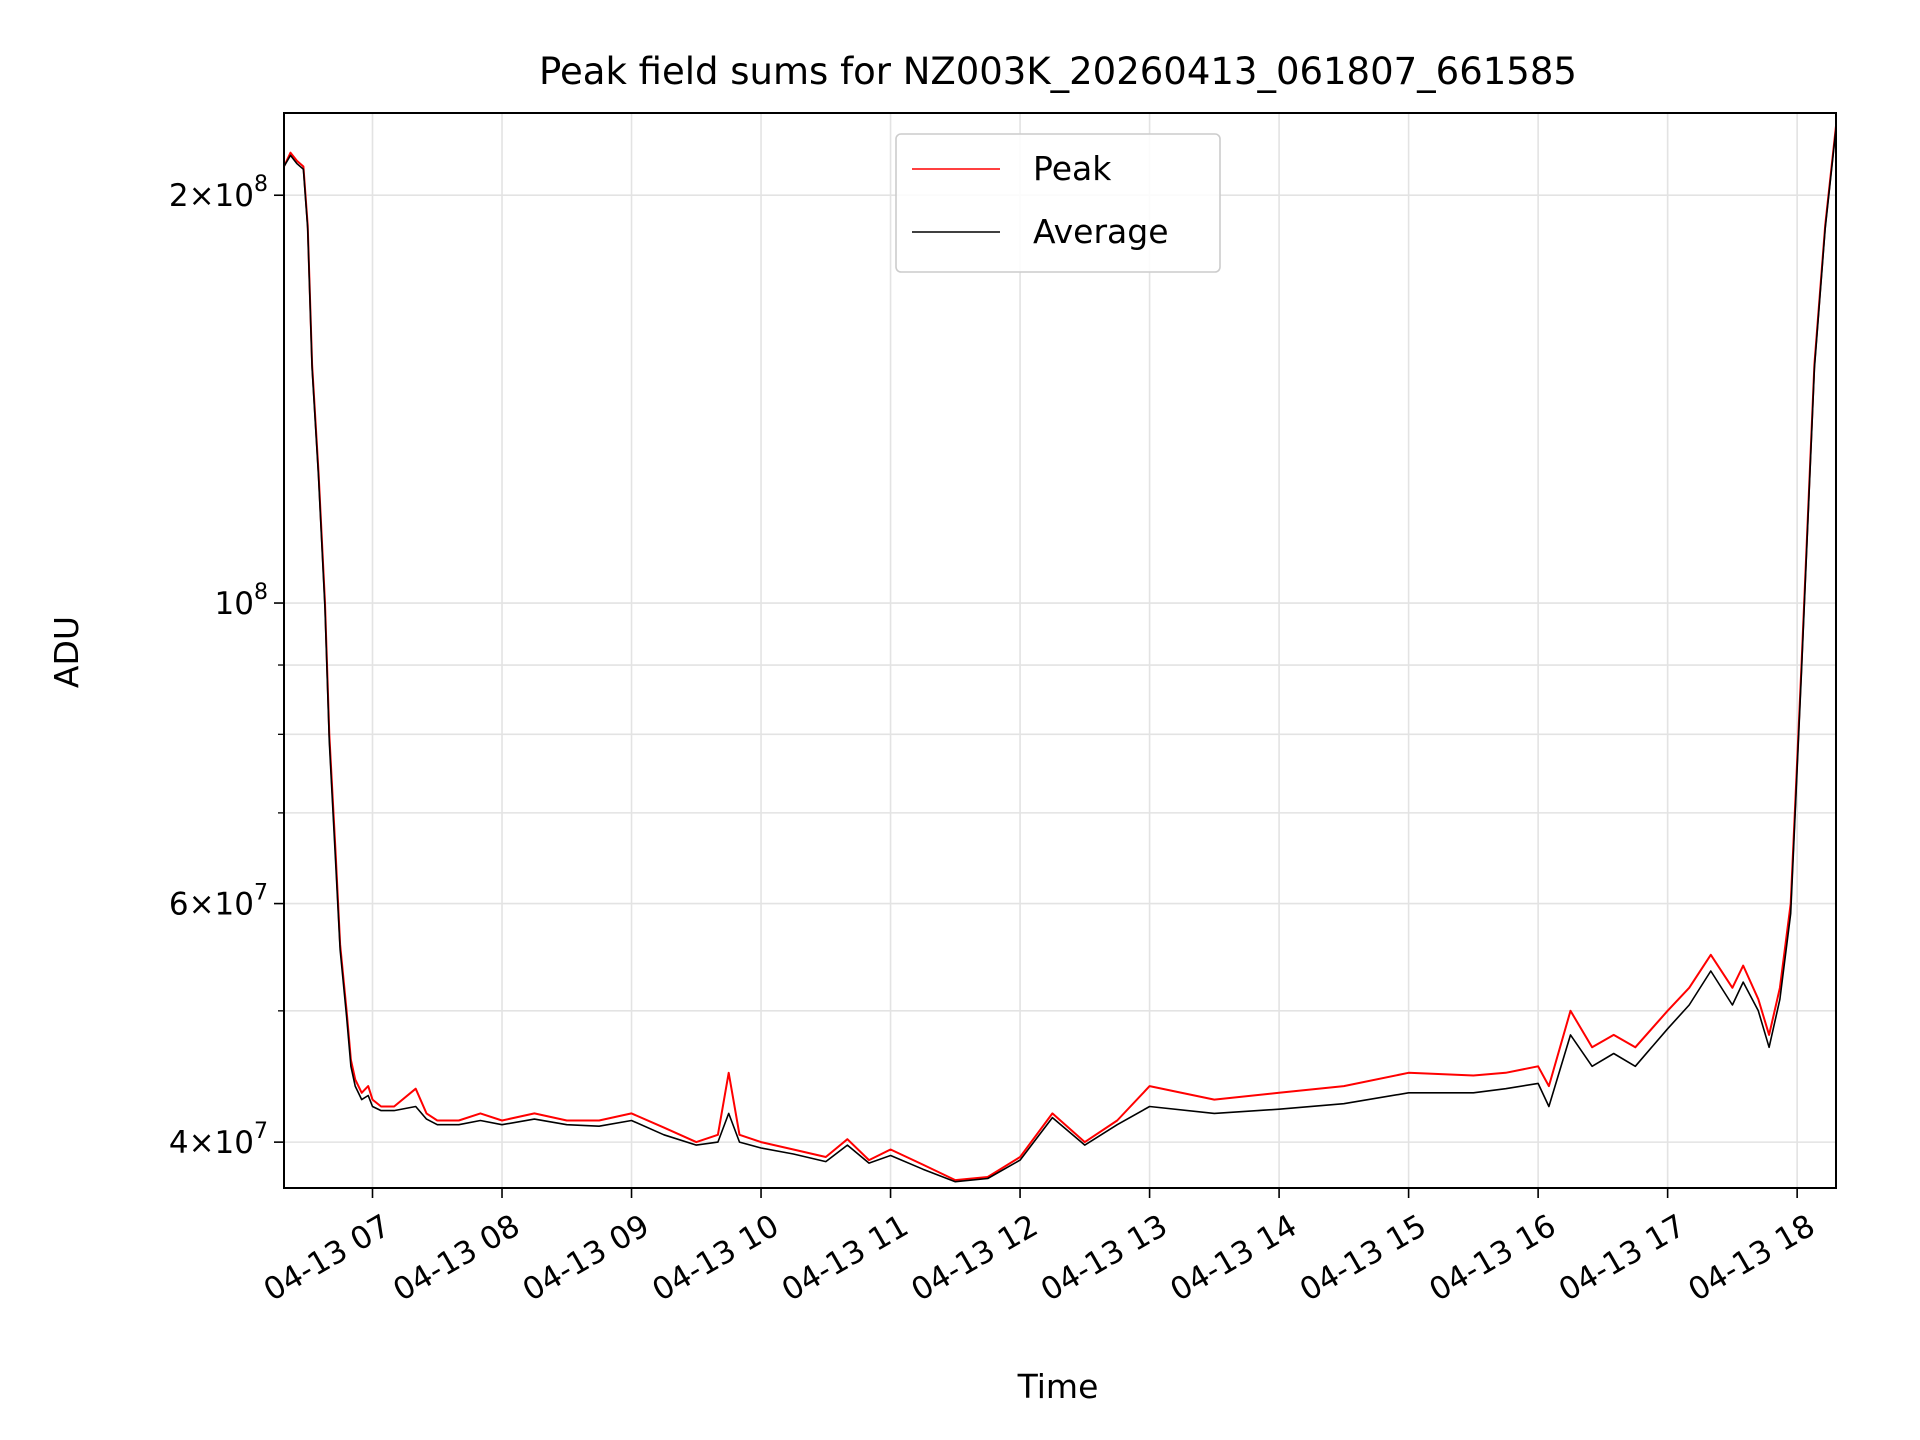  Describe the element at coordinates (218, 902) in the screenshot. I see `y-tick-label: 6×107` at that location.